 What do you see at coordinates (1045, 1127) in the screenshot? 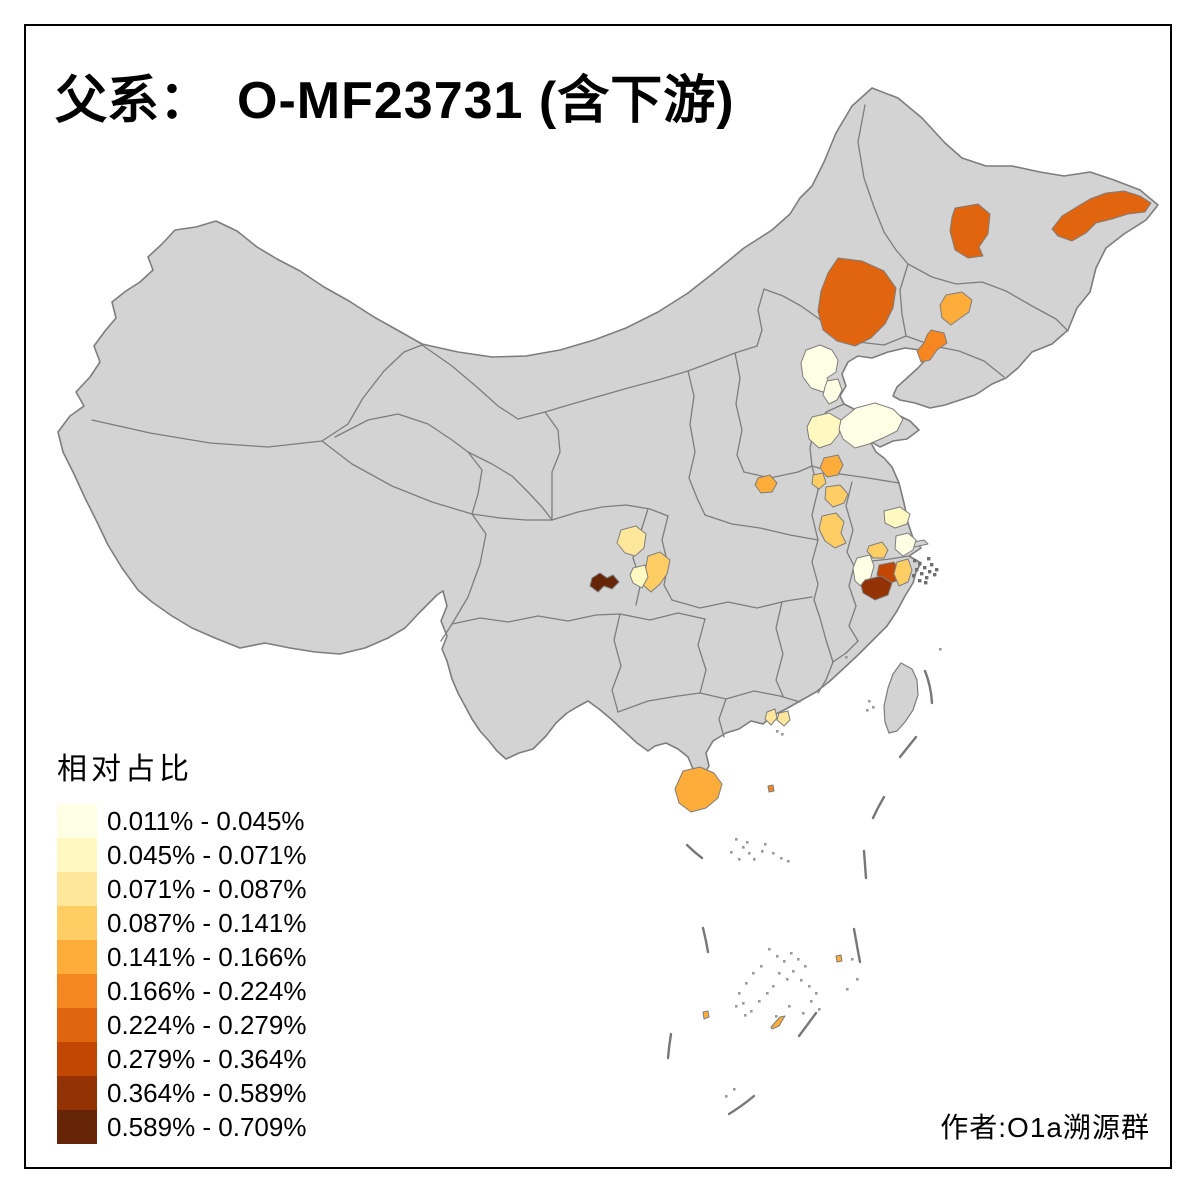
I see `attribution: 作者:O1a溯源群` at bounding box center [1045, 1127].